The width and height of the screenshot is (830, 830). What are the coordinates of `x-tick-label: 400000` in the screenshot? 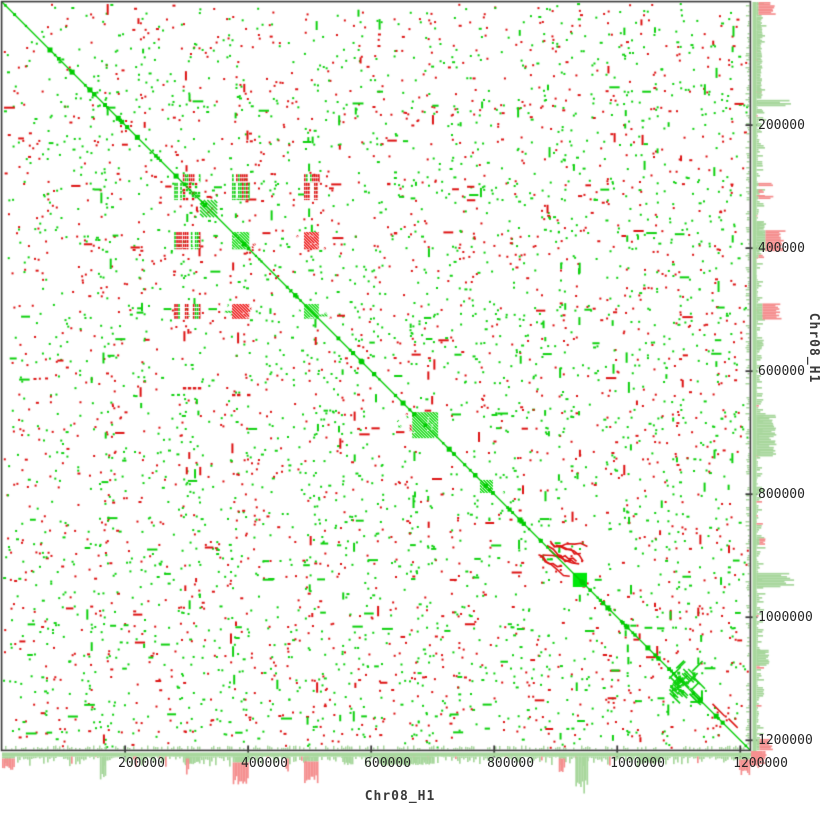 It's located at (265, 763).